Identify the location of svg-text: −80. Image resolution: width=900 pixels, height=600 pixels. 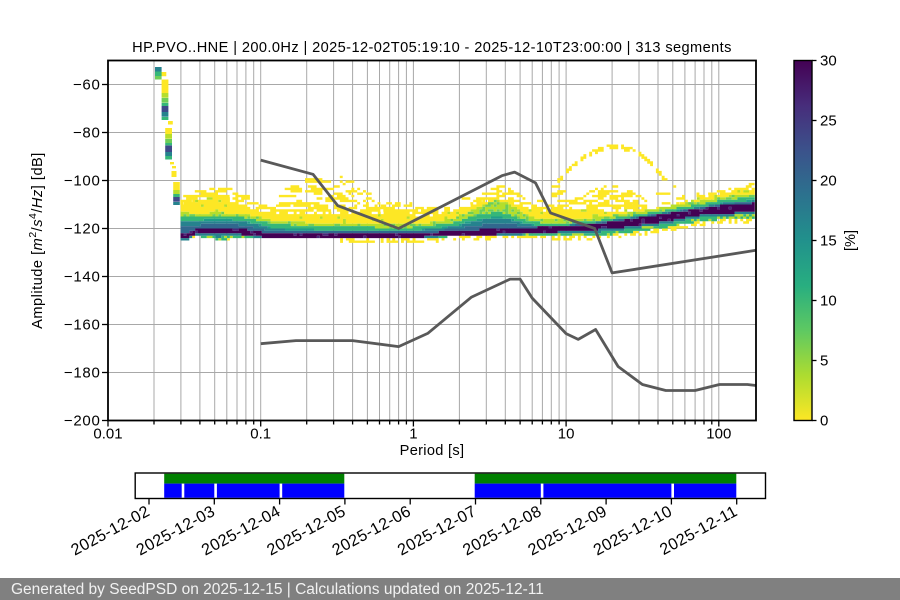
(87, 133).